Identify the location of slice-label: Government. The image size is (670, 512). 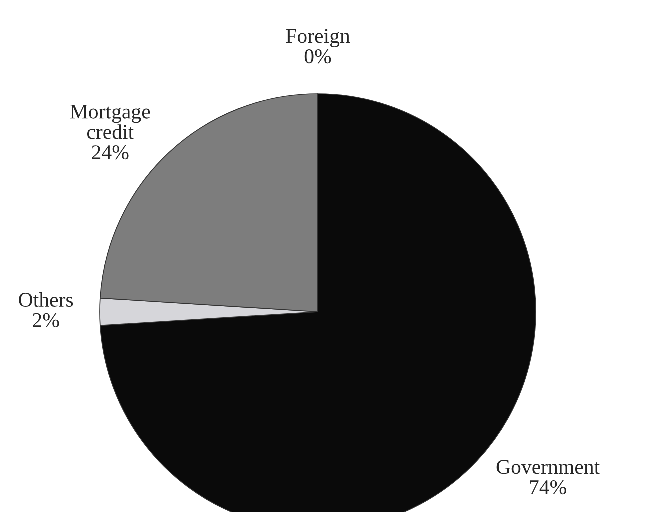
(548, 467).